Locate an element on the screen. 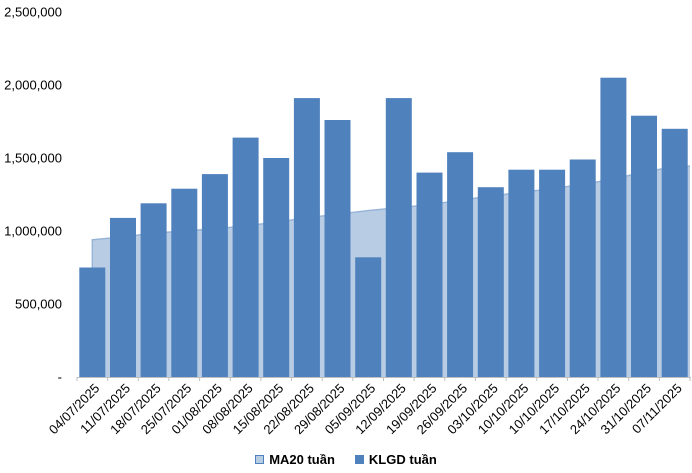  y-axis-label: 1,000,000 is located at coordinates (33, 231).